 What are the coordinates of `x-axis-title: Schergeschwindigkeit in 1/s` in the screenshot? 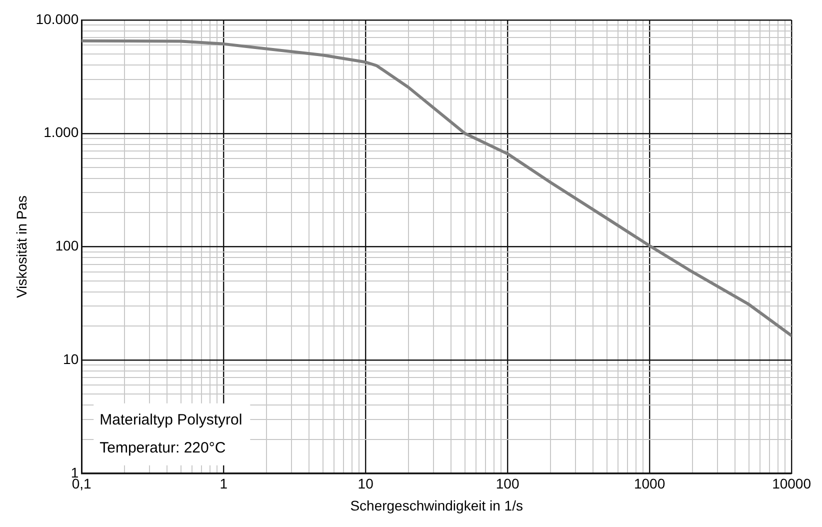 It's located at (436, 505).